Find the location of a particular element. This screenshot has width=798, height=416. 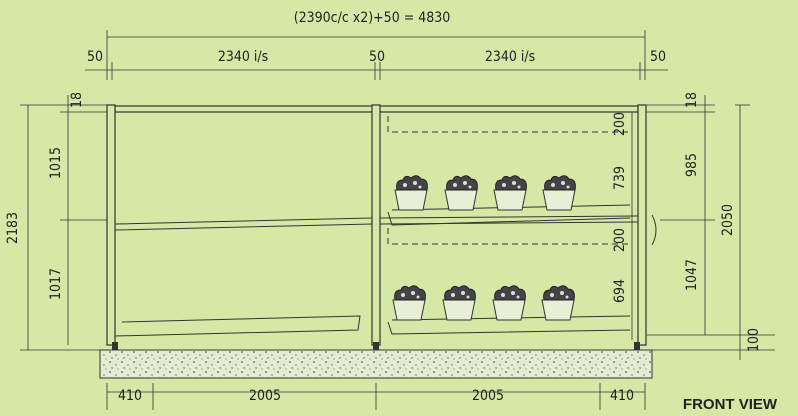

plants is located at coordinates (484, 248).